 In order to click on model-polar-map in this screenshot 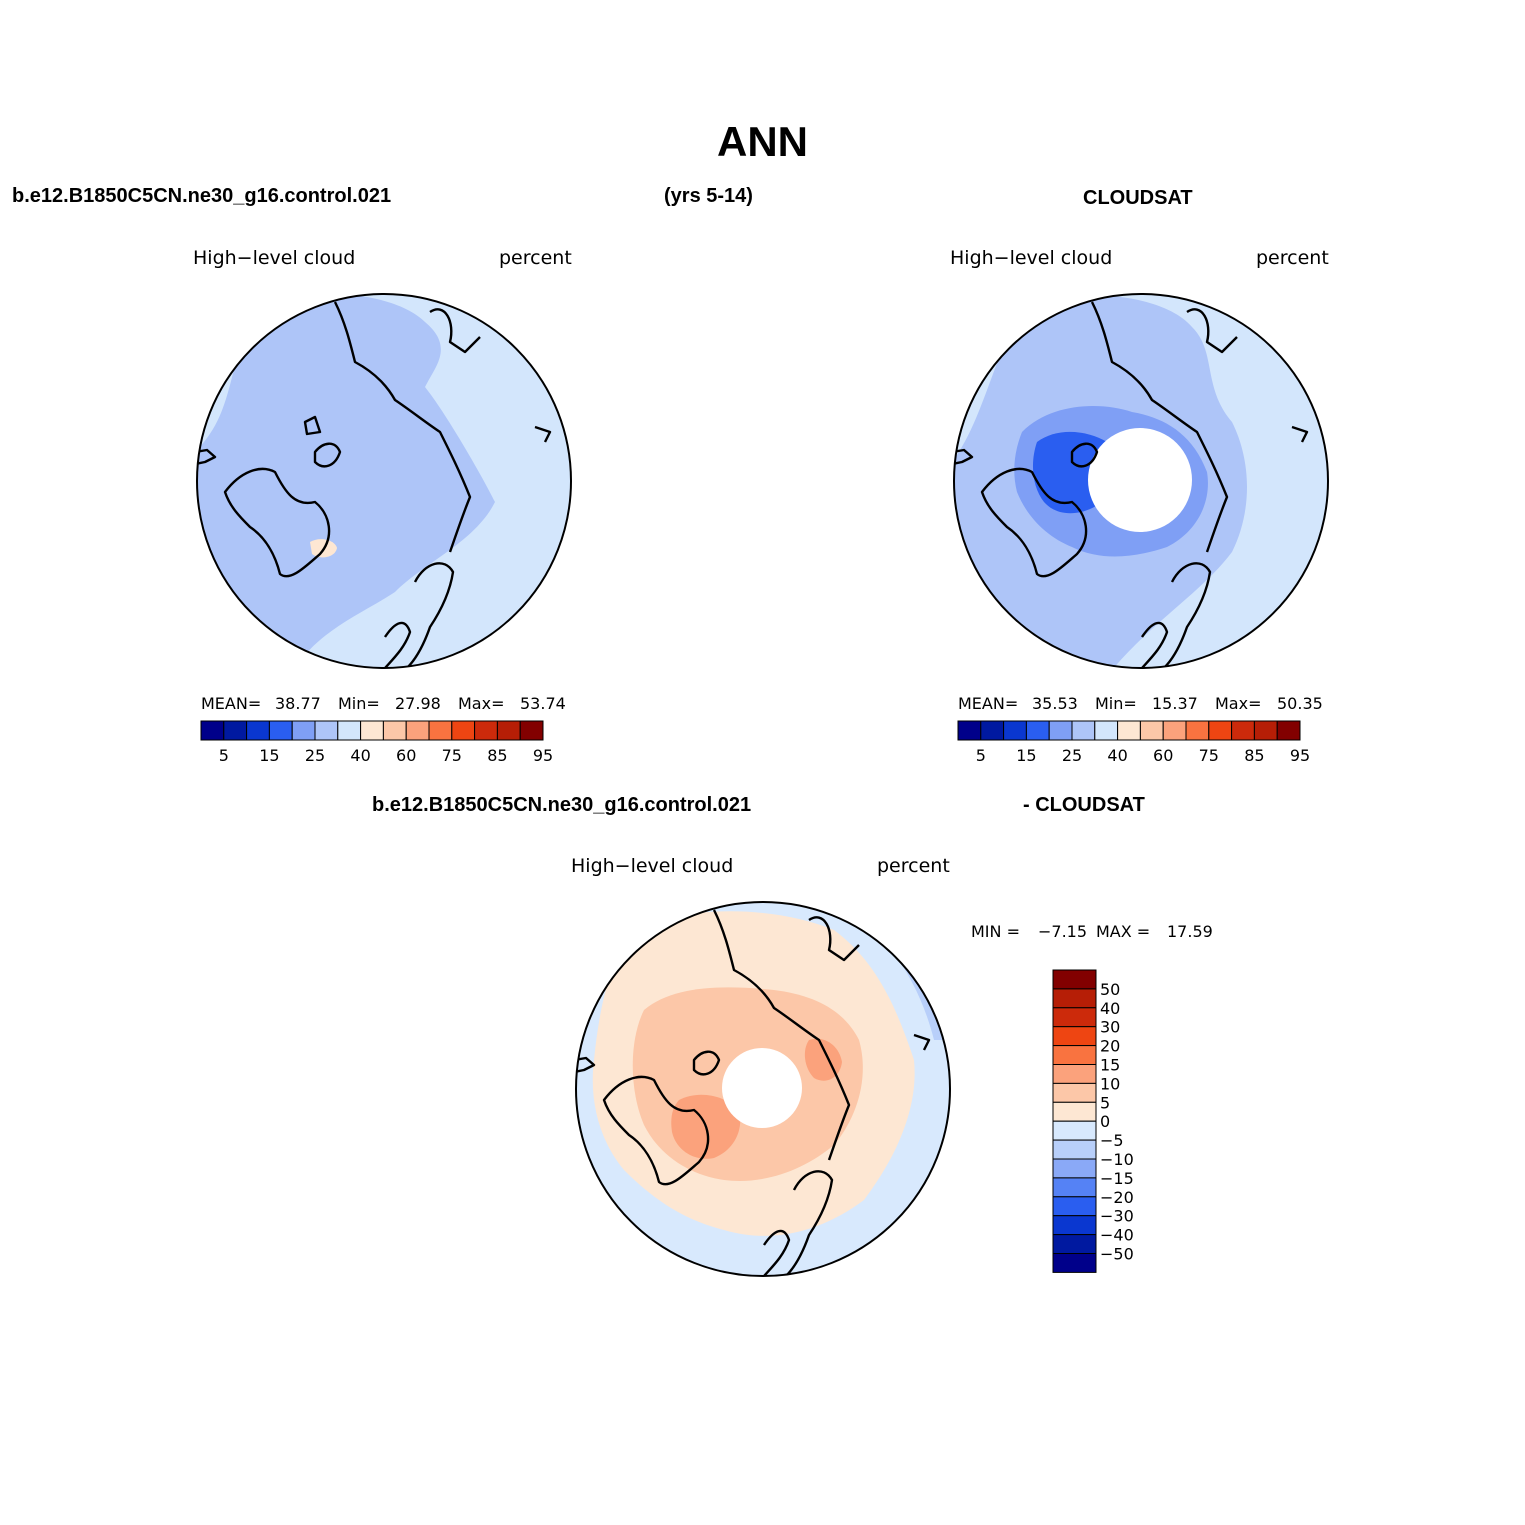, I will do `click(384, 481)`.